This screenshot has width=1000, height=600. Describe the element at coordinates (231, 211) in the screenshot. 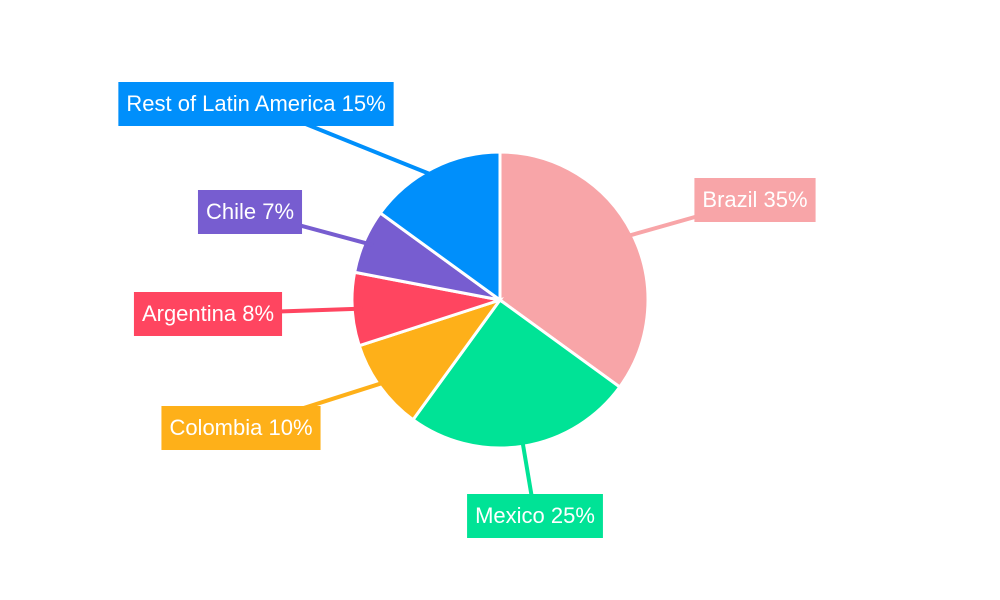

I see `category-name: Chile` at that location.